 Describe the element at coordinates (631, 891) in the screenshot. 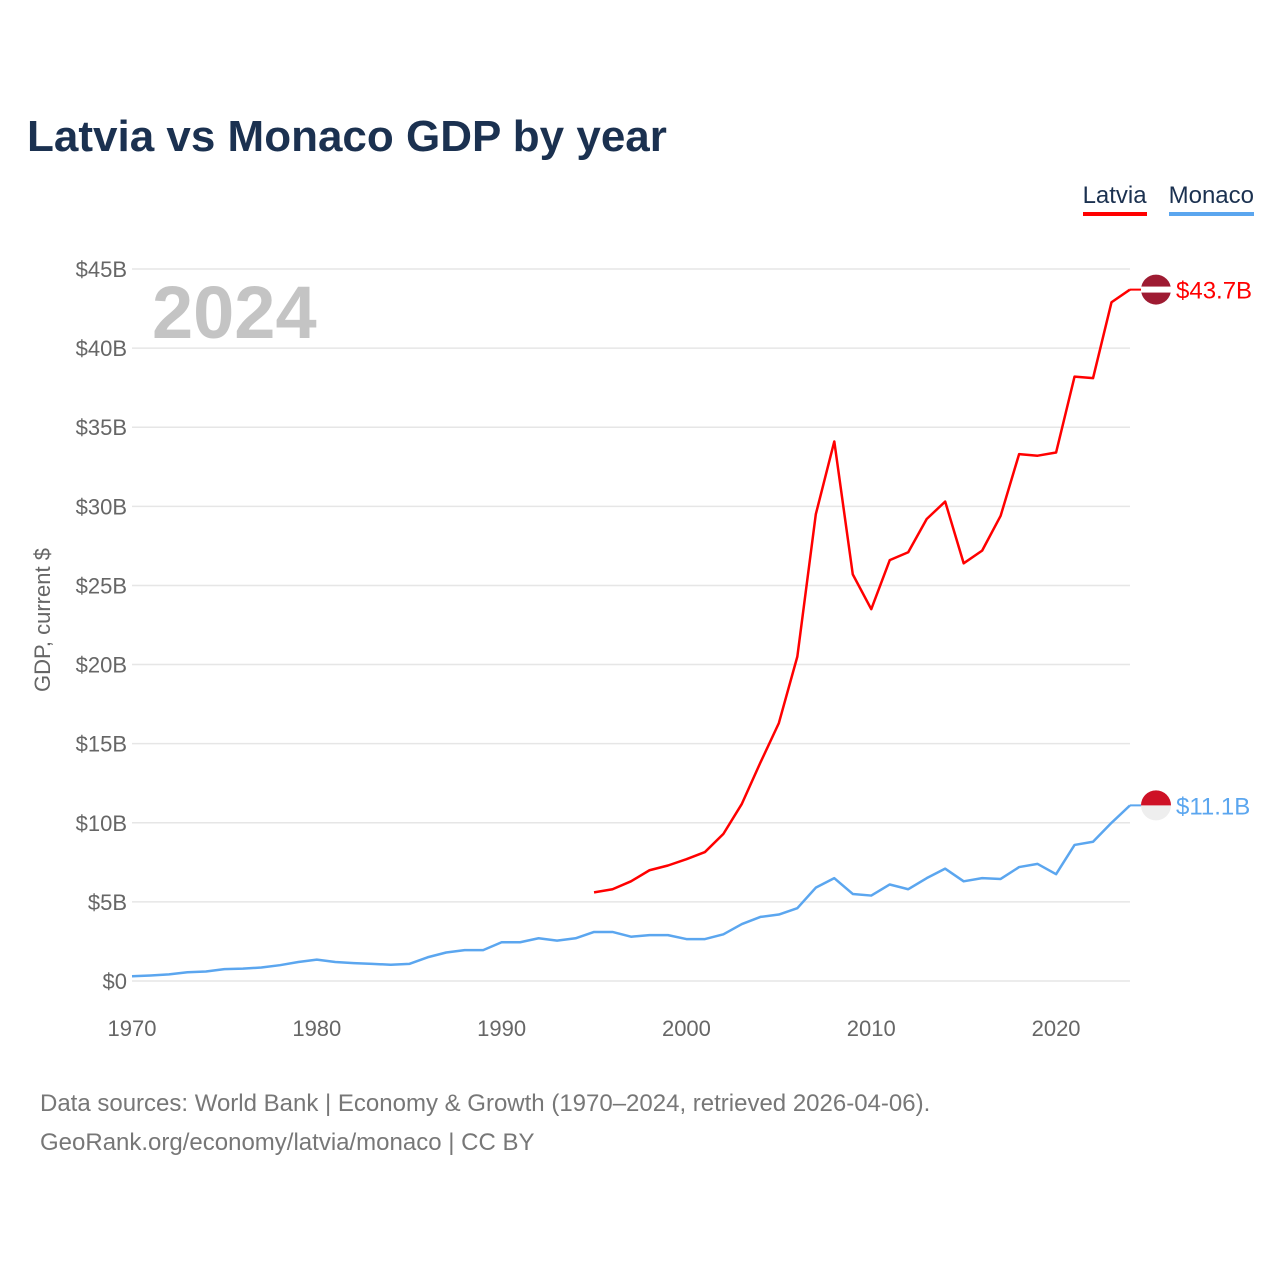

I see `series-line-monaco` at that location.